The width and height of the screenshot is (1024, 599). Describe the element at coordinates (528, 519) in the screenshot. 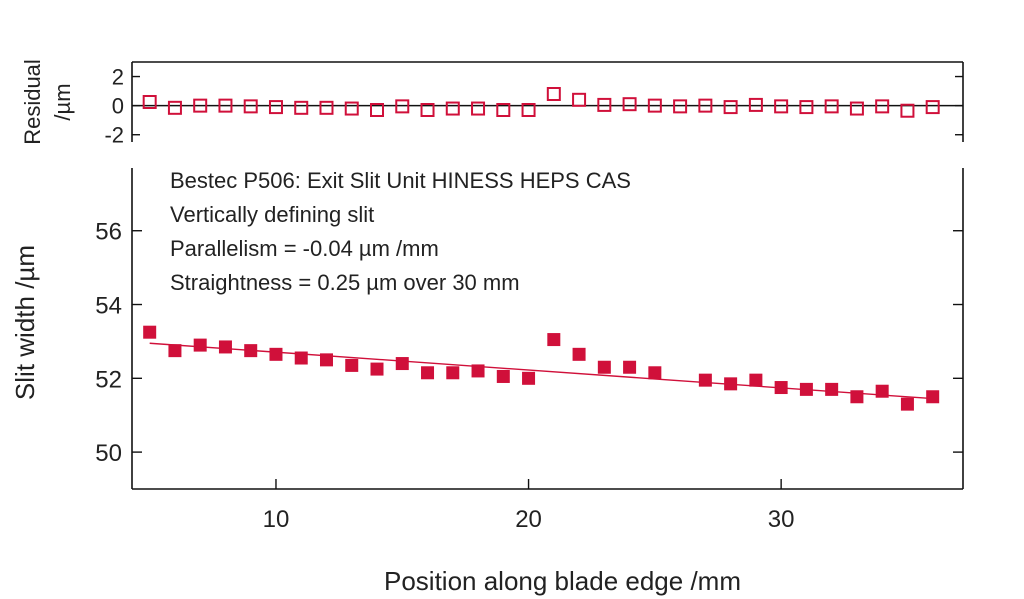

I see `main-x-tick-label: 20` at that location.